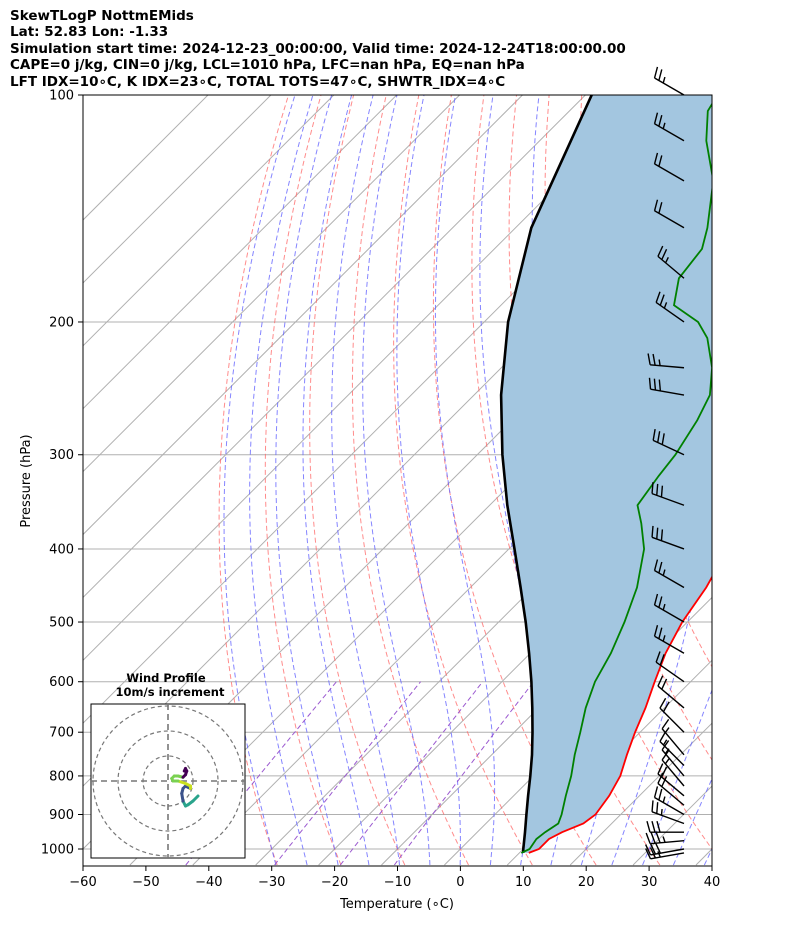 The width and height of the screenshot is (794, 937). I want to click on title-line-1: SkewTLogP NottmEMids, so click(102, 16).